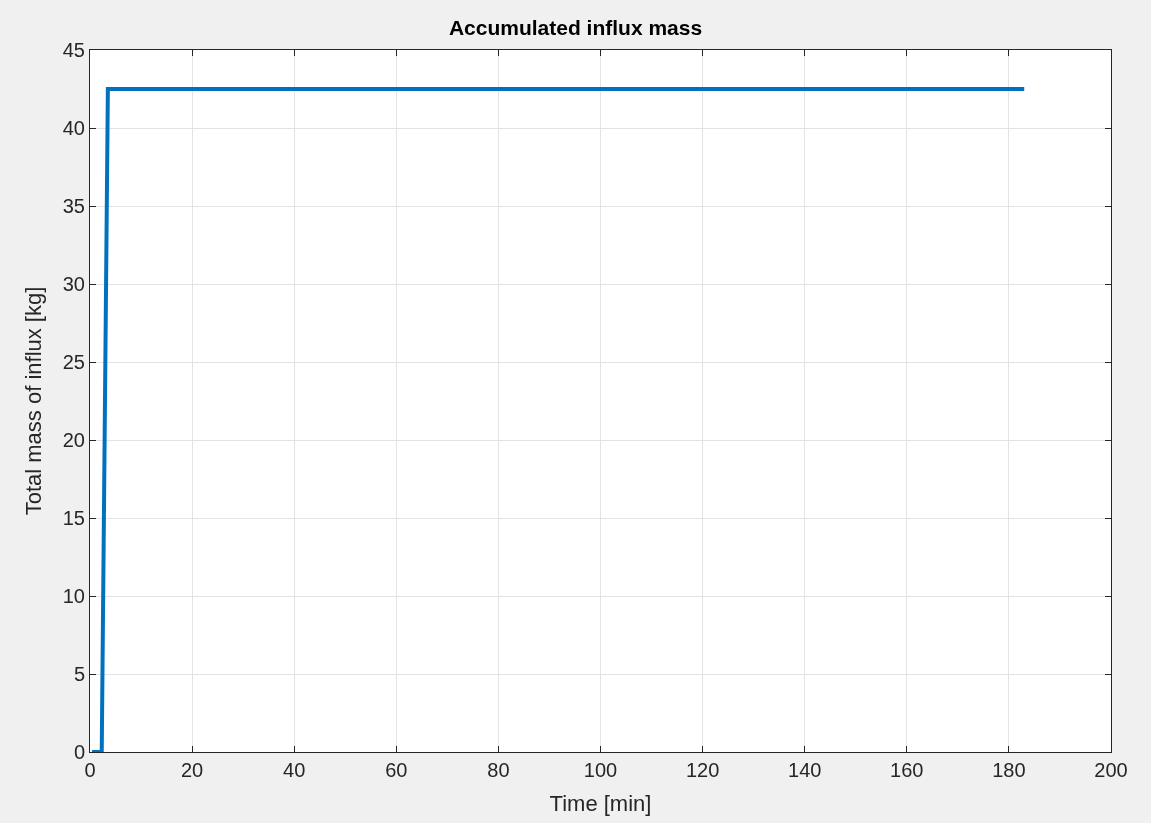 The image size is (1151, 823). I want to click on y-tick-label: 40, so click(73, 128).